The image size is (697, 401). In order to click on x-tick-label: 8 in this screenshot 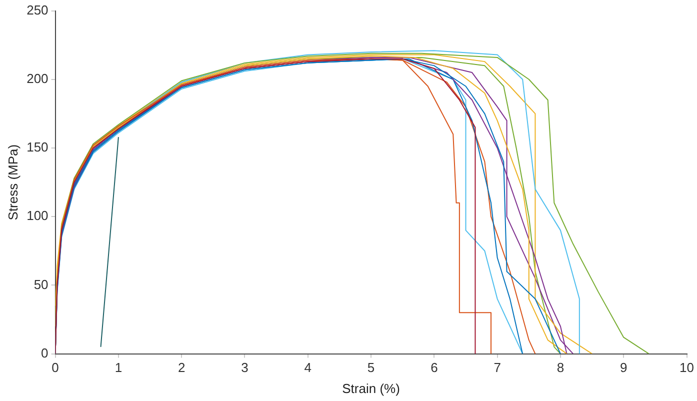, I will do `click(560, 368)`.